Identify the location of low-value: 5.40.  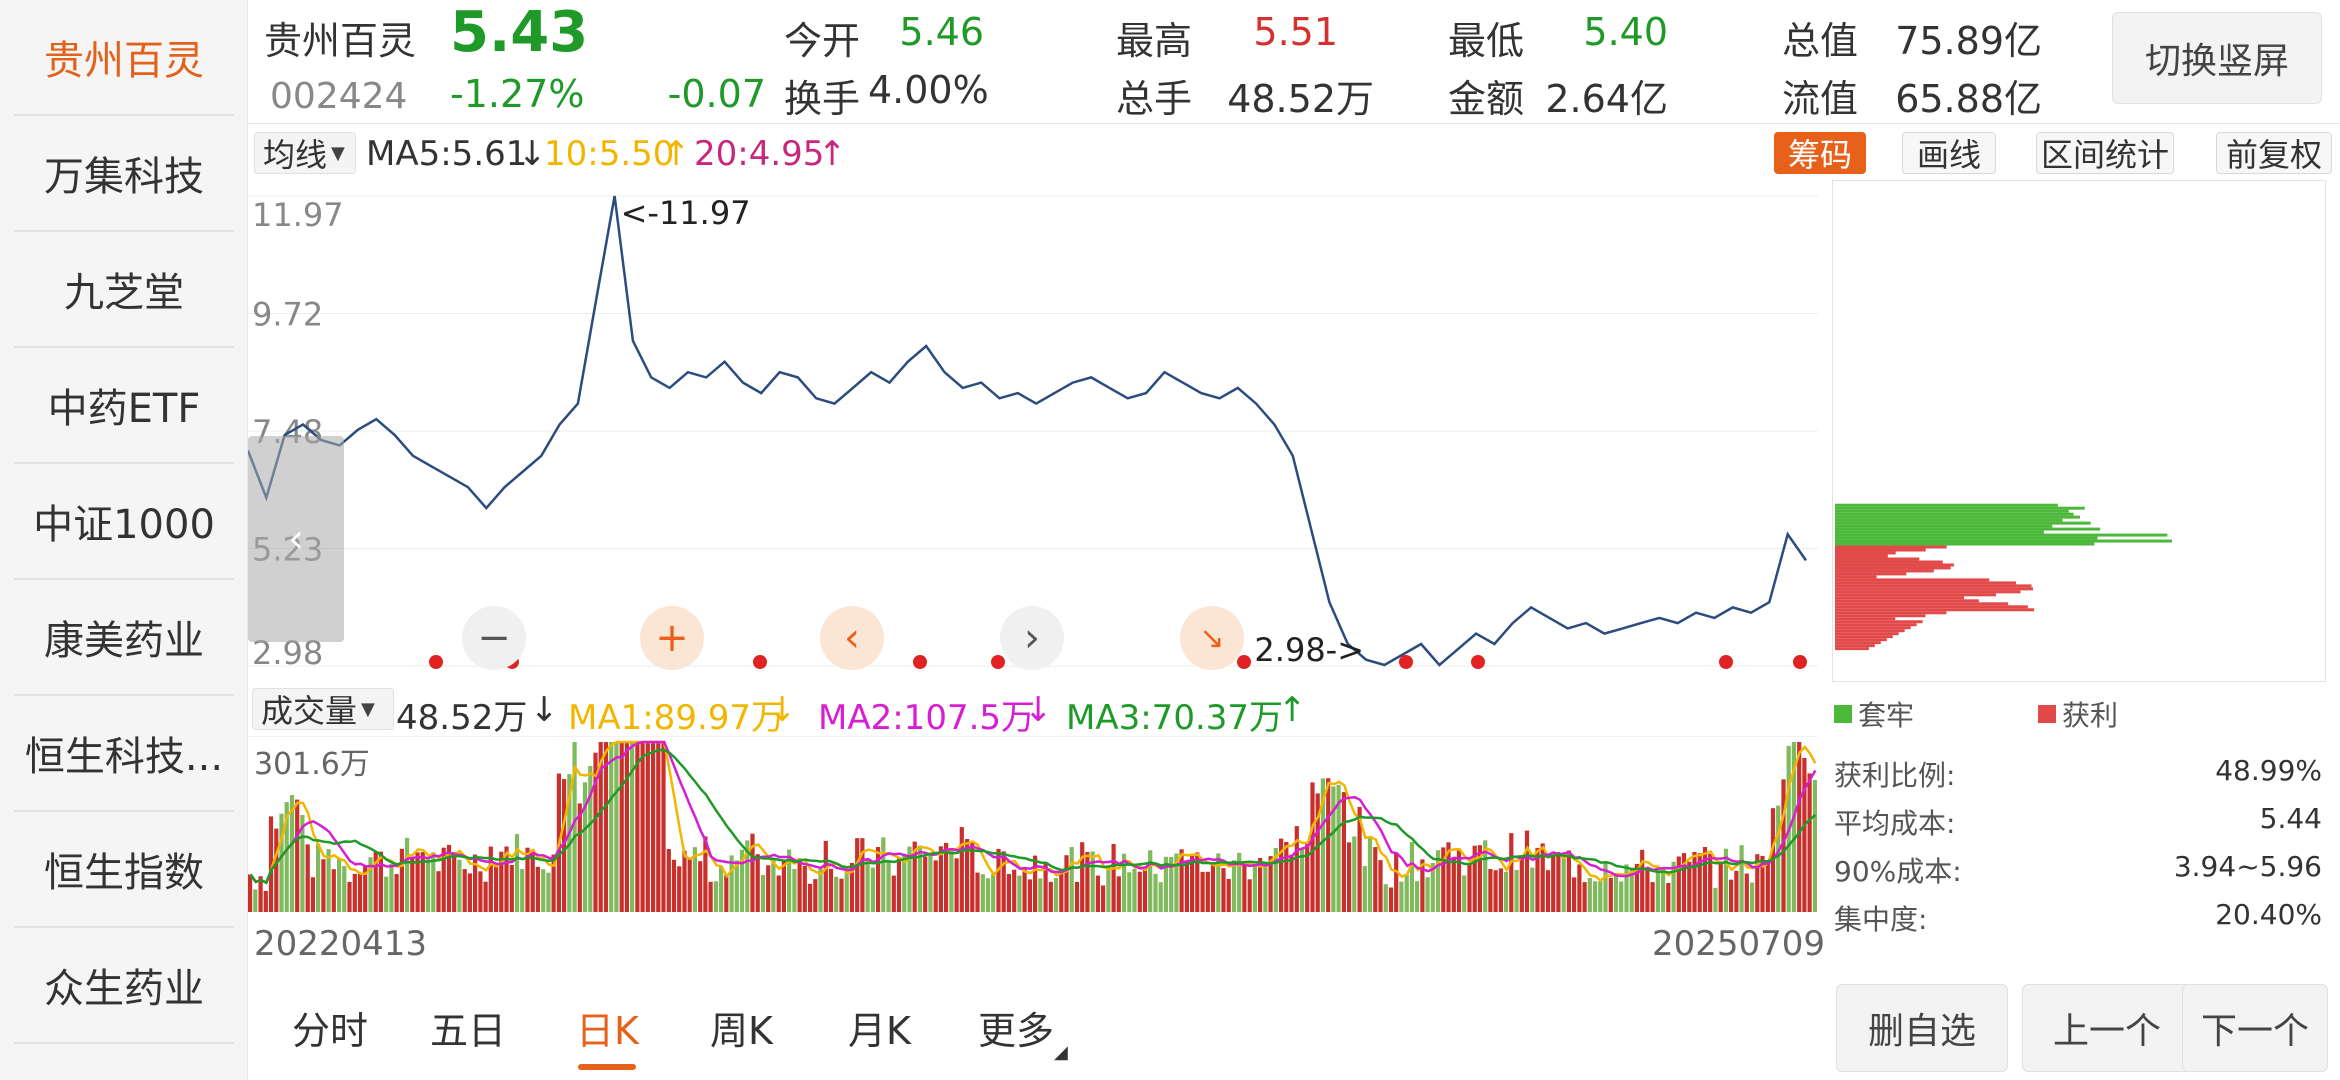
(1625, 32).